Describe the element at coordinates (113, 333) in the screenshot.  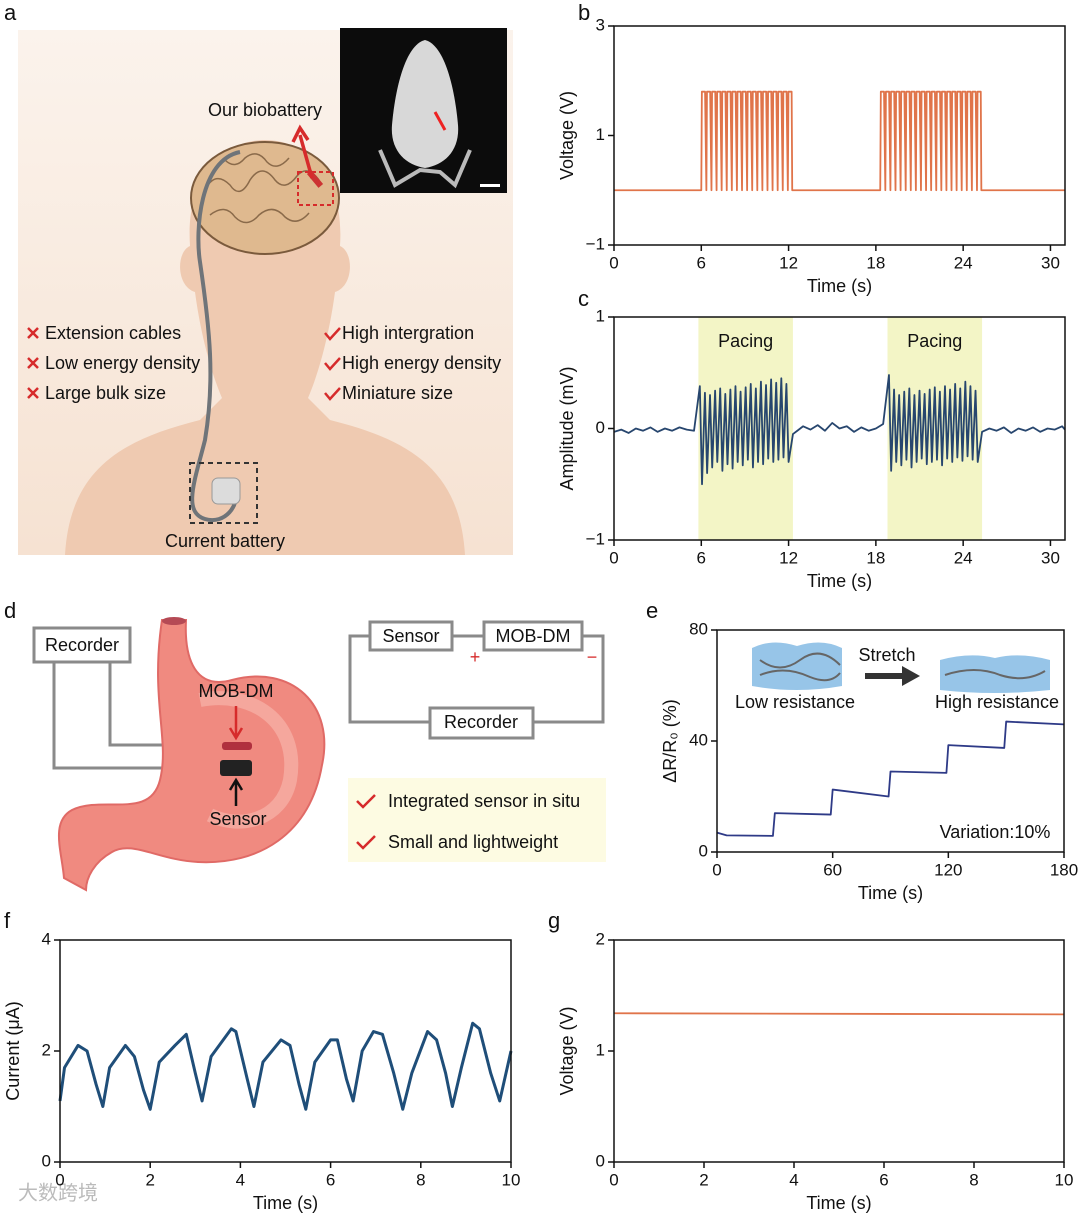
I see `con-label: Extension cables` at that location.